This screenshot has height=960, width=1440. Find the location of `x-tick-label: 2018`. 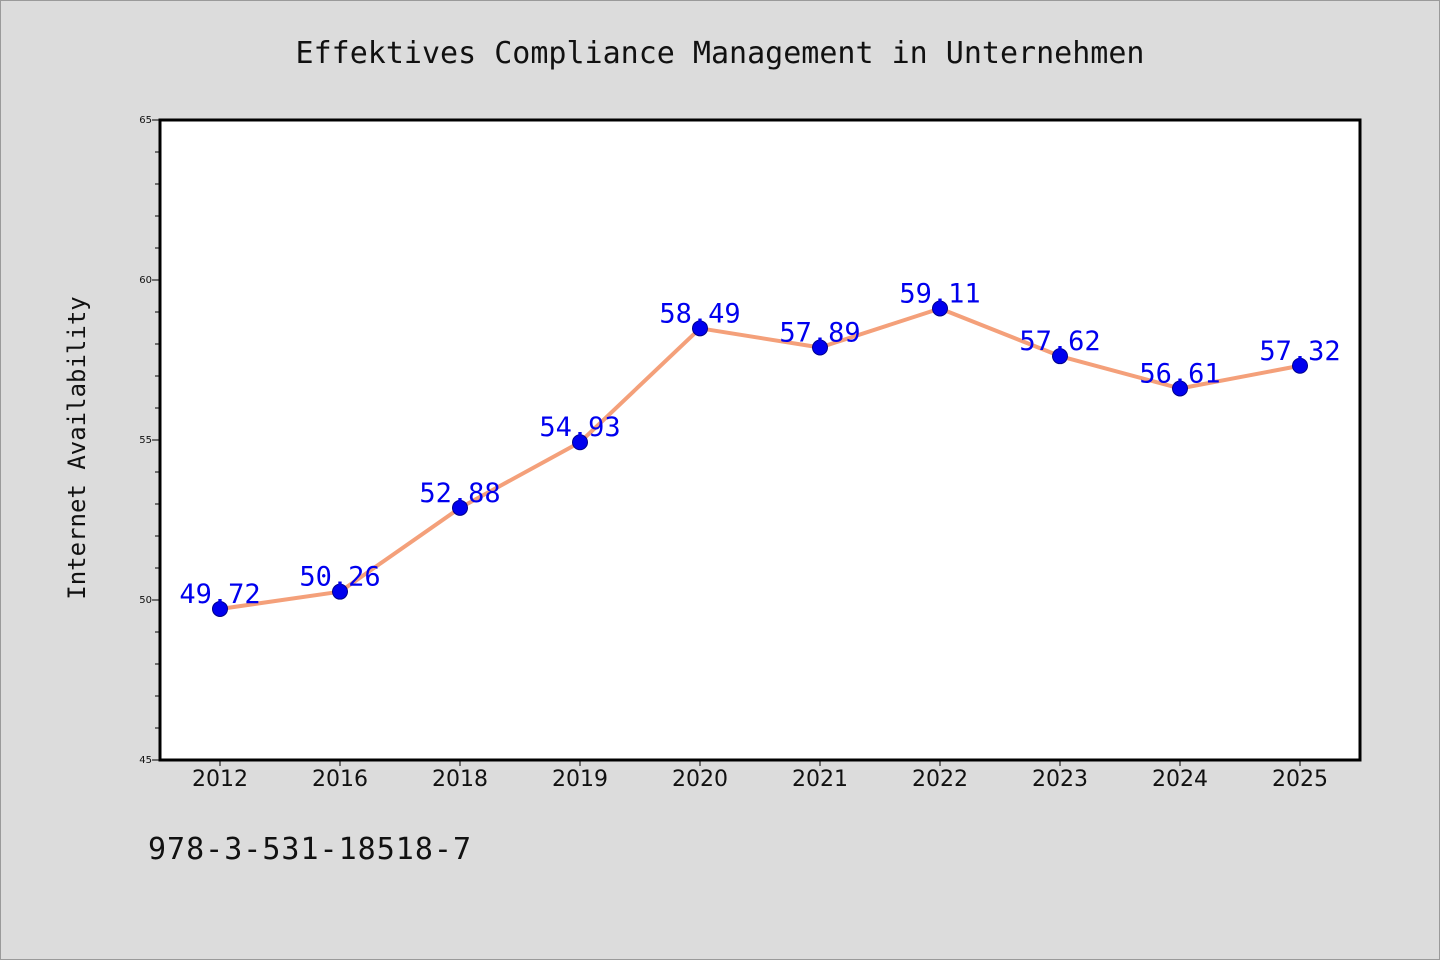

x-tick-label: 2018 is located at coordinates (460, 779).